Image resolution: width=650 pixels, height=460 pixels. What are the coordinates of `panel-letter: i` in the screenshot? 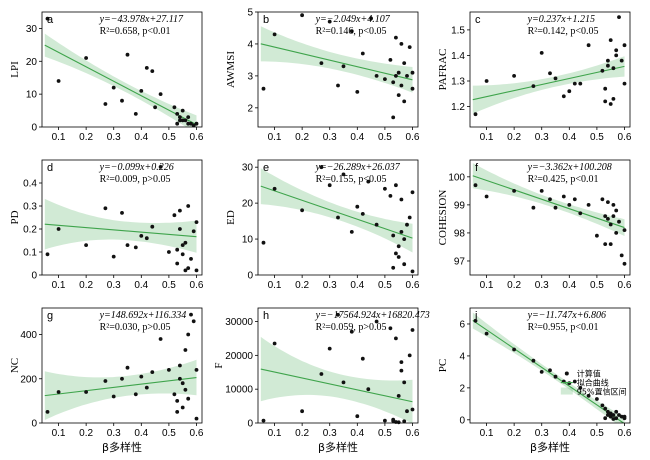 It's located at (476, 316).